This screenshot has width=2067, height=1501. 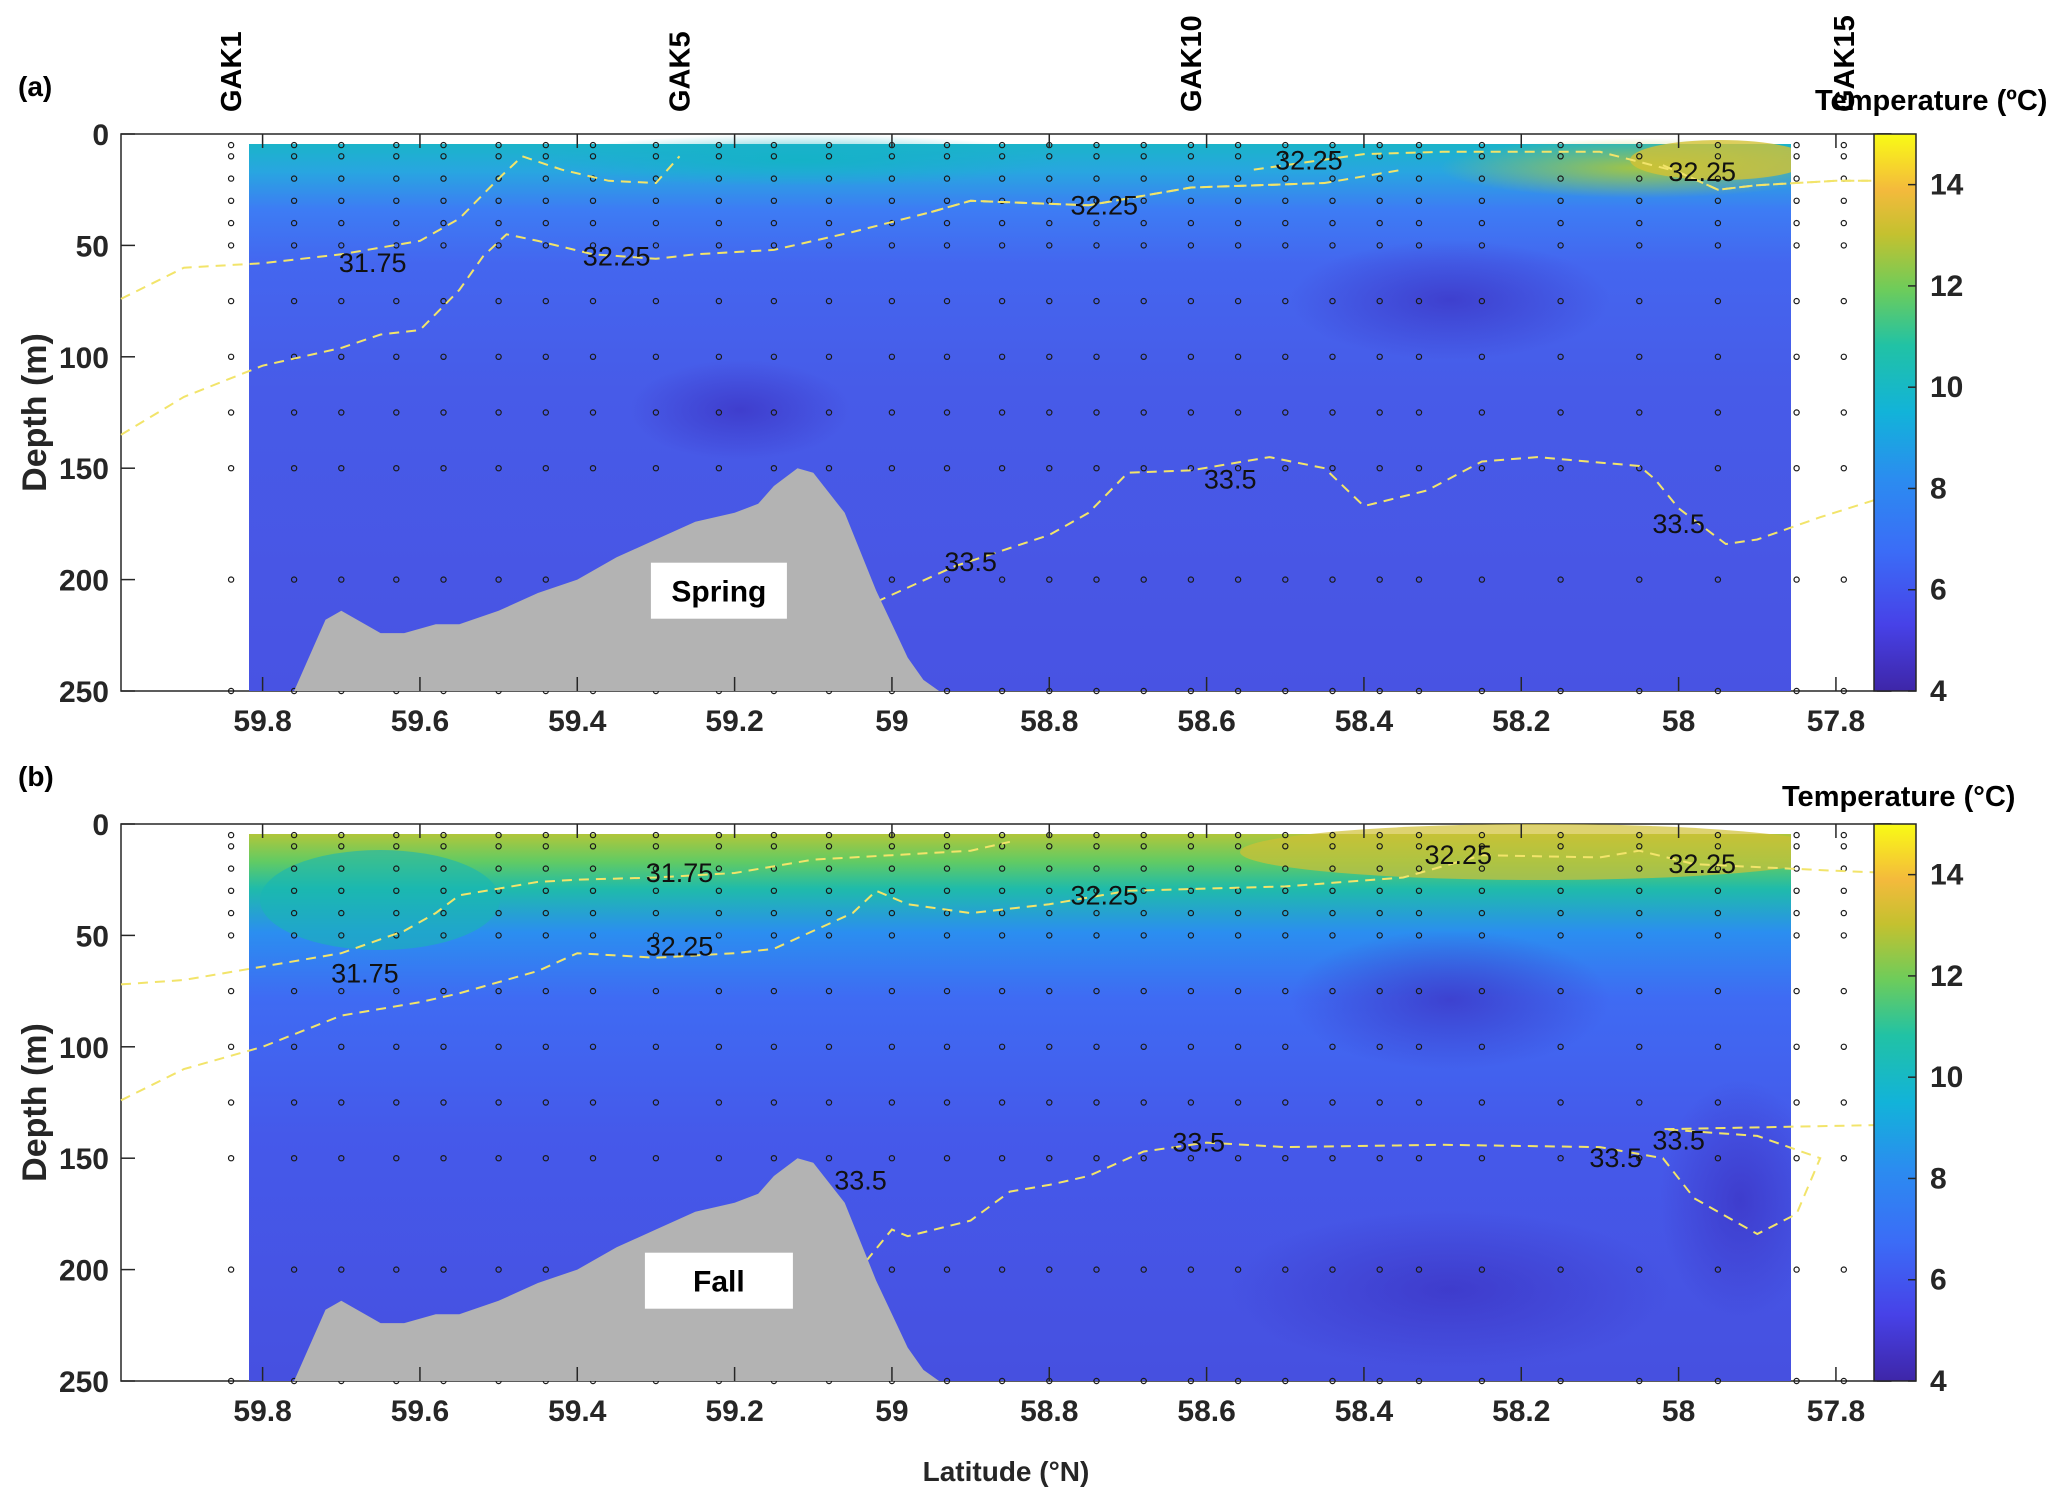 I want to click on contour-label: 32.25, so click(x=1105, y=895).